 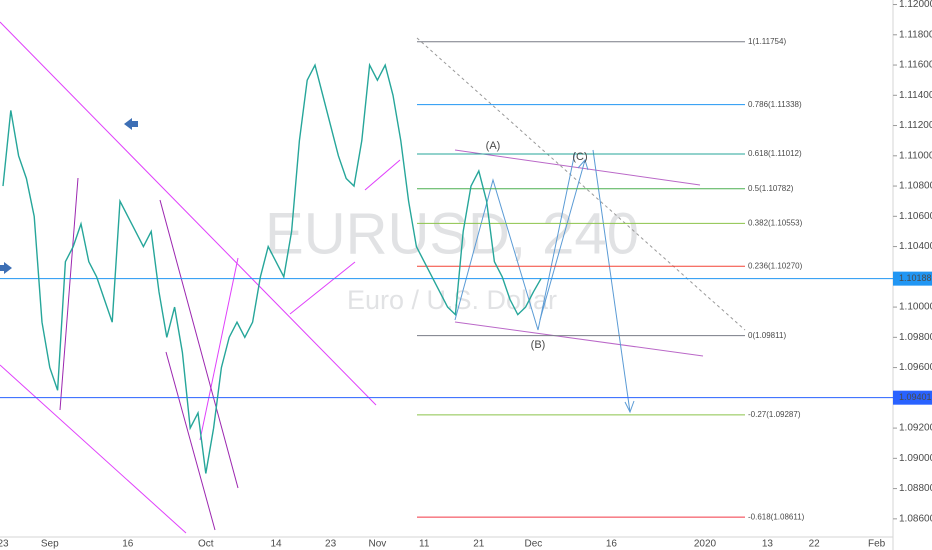 What do you see at coordinates (579, 157) in the screenshot?
I see `wave-label: (C)` at bounding box center [579, 157].